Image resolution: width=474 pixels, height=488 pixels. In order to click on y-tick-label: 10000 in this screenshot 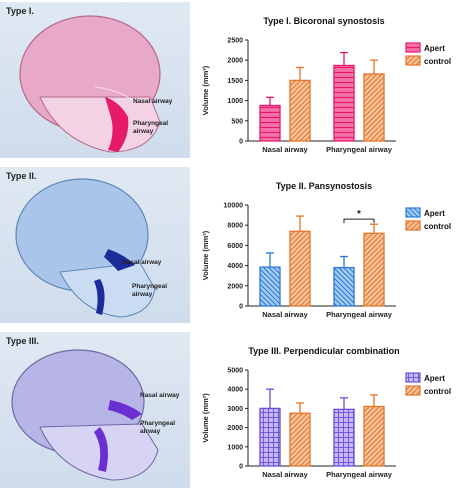, I will do `click(234, 206)`.